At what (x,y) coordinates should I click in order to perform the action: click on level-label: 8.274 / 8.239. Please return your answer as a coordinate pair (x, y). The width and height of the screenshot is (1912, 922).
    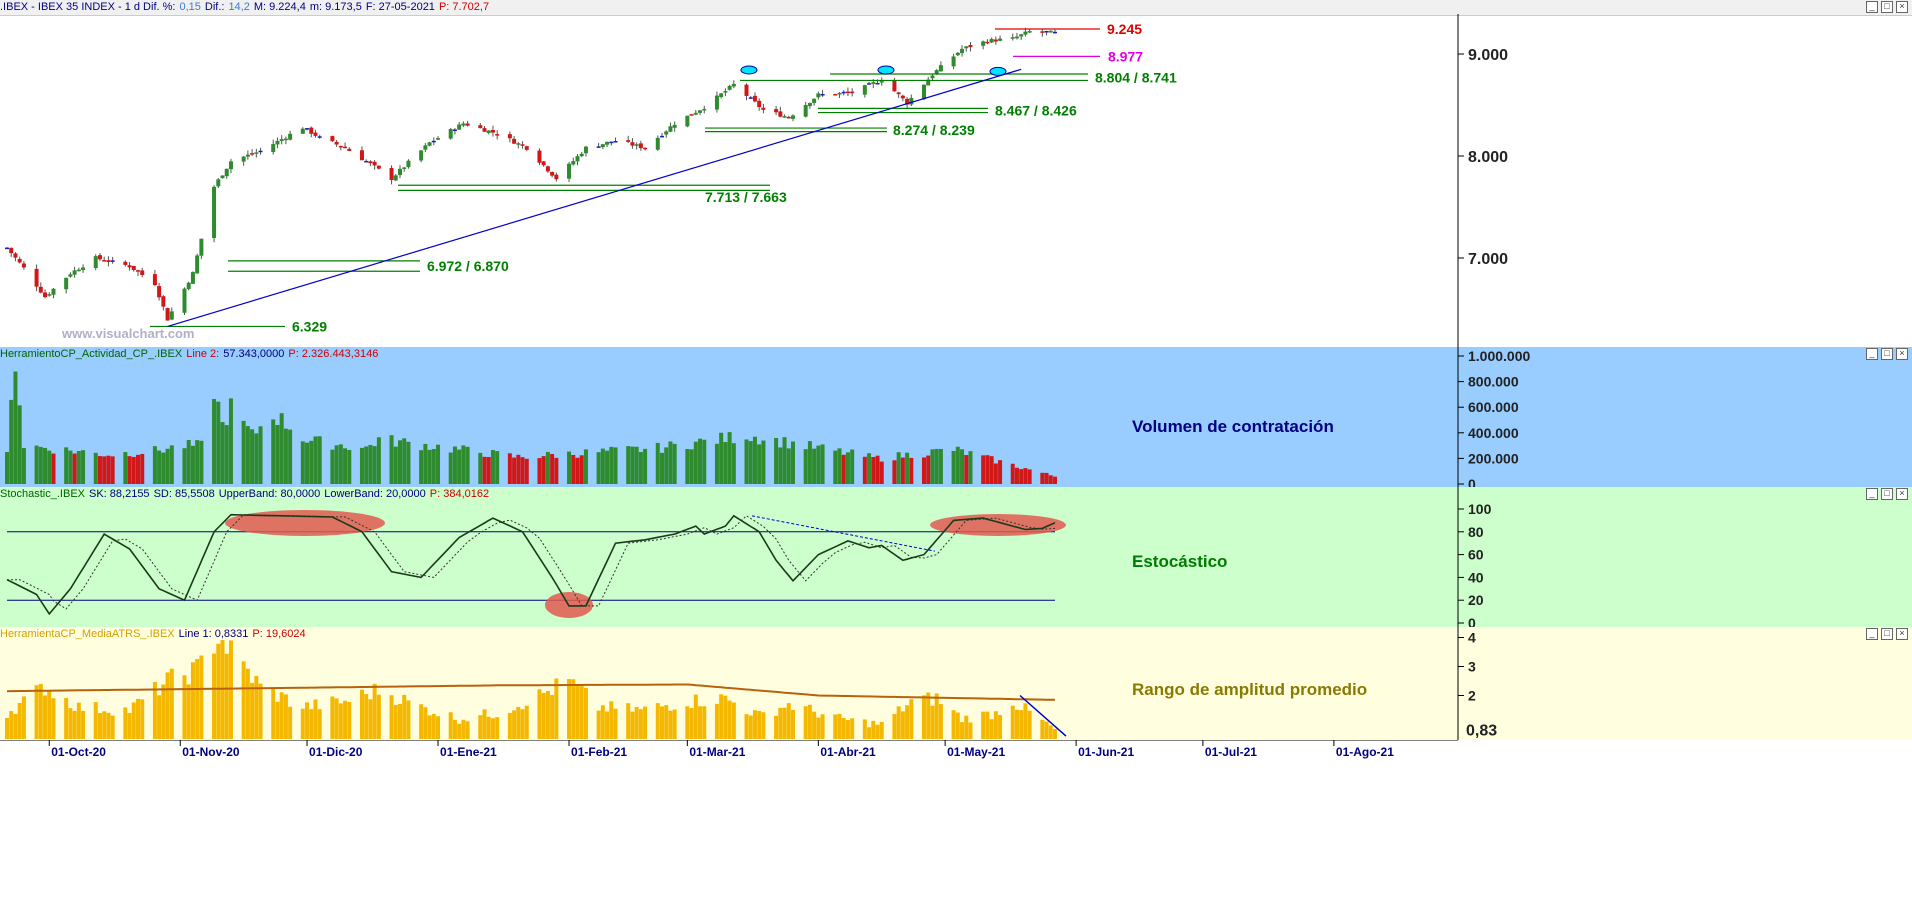
    Looking at the image, I should click on (934, 130).